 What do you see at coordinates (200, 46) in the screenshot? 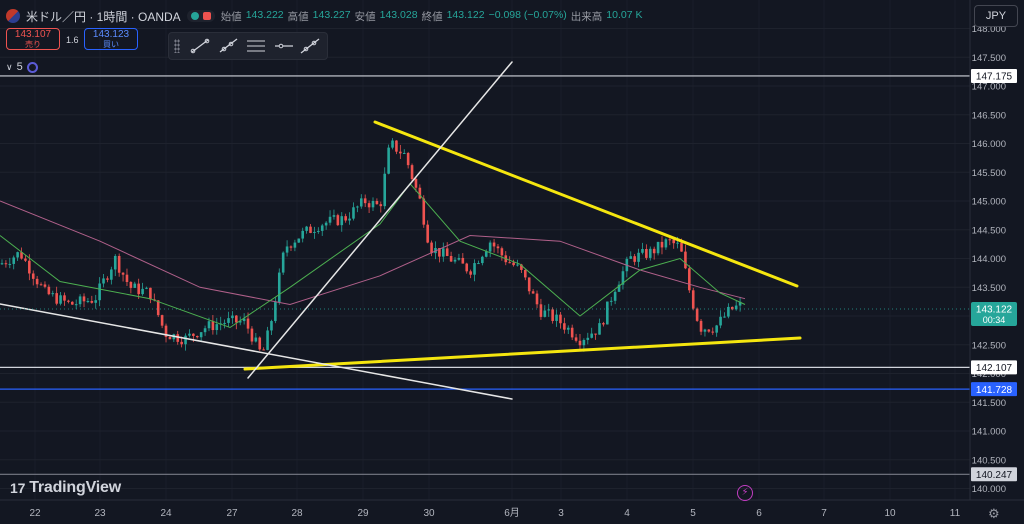
I see `trendline-tool-icon` at bounding box center [200, 46].